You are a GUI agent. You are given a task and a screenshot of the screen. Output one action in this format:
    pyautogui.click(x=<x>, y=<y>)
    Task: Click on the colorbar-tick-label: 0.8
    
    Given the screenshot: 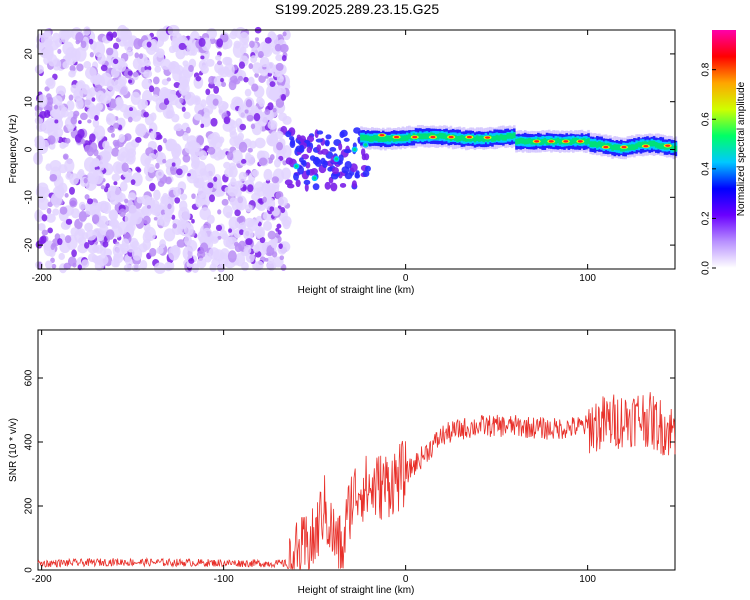 What is the action you would take?
    pyautogui.click(x=706, y=69)
    